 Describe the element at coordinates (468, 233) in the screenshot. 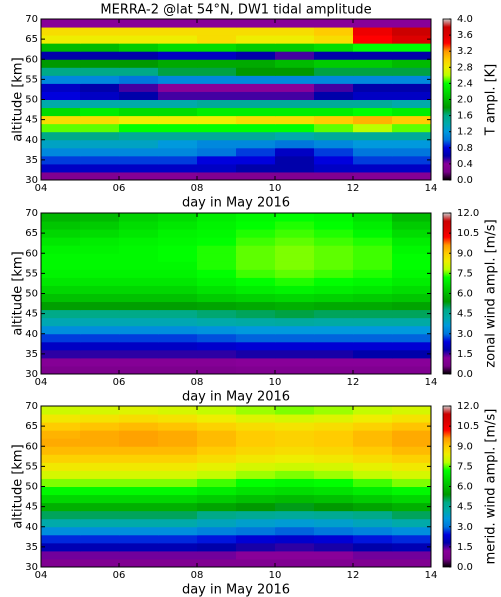

I see `colorbar-tick-label: 10.5` at that location.